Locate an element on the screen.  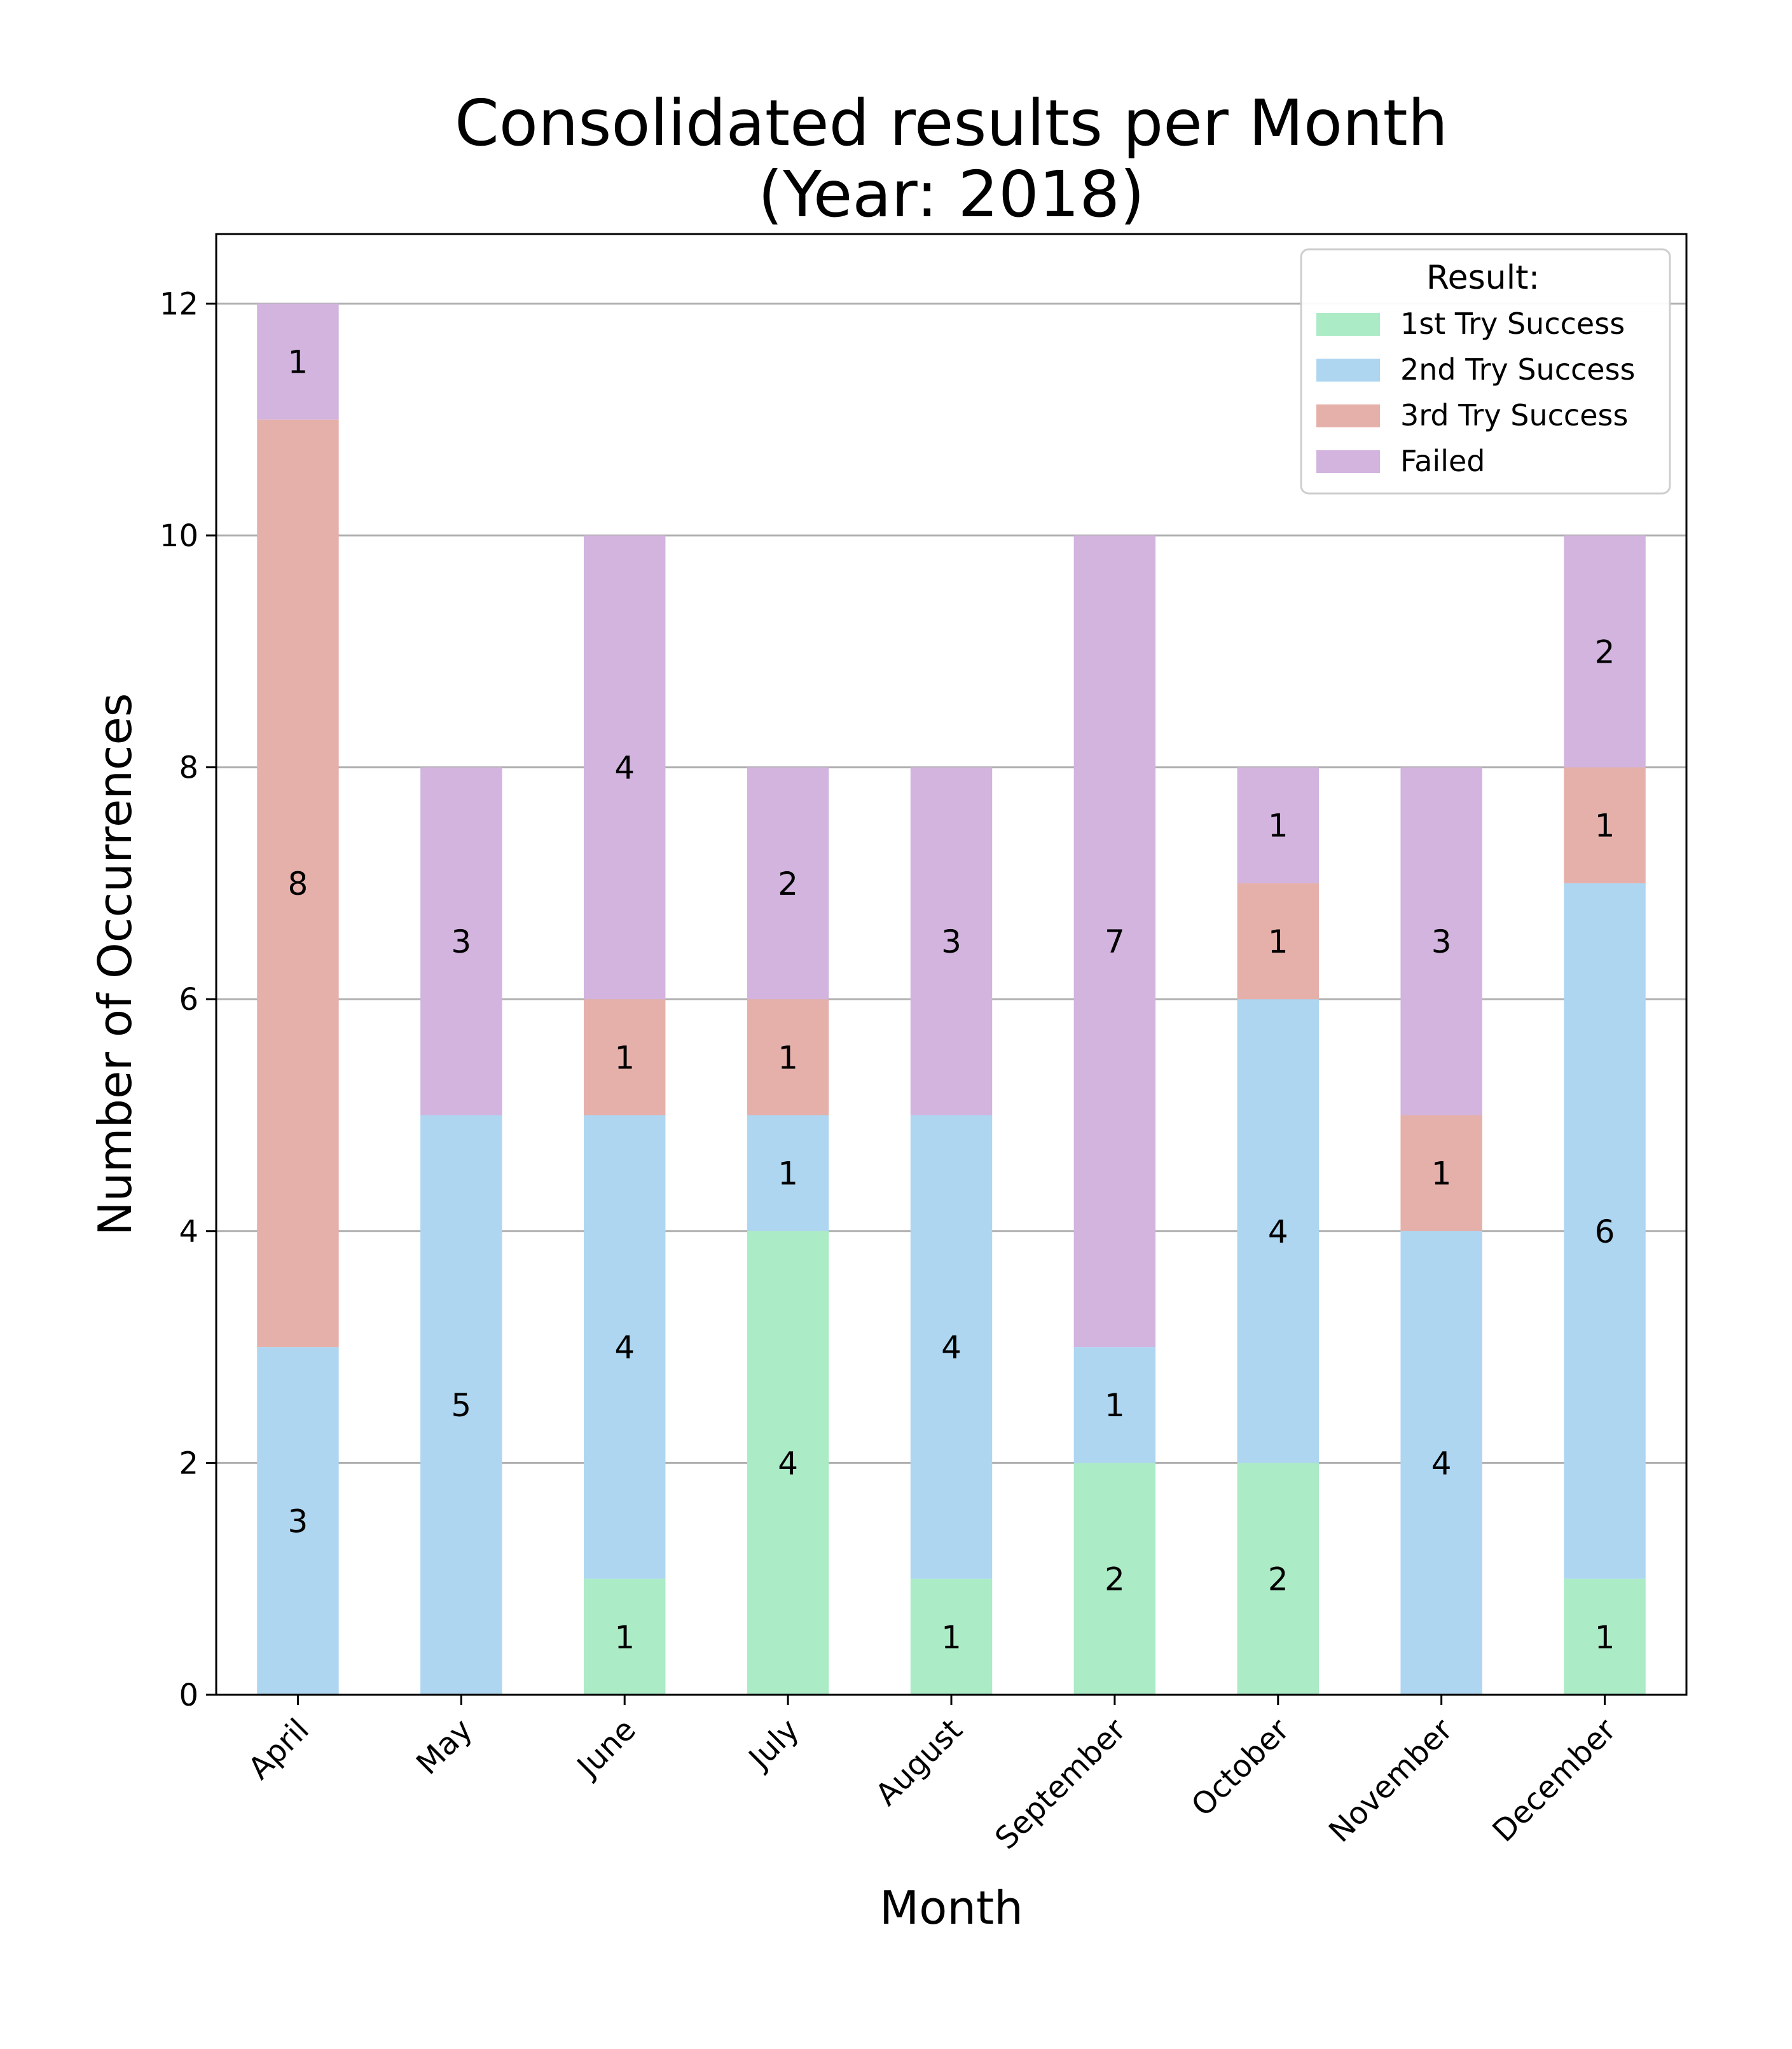
chart-title-line: Consolidated results per Month is located at coordinates (951, 123).